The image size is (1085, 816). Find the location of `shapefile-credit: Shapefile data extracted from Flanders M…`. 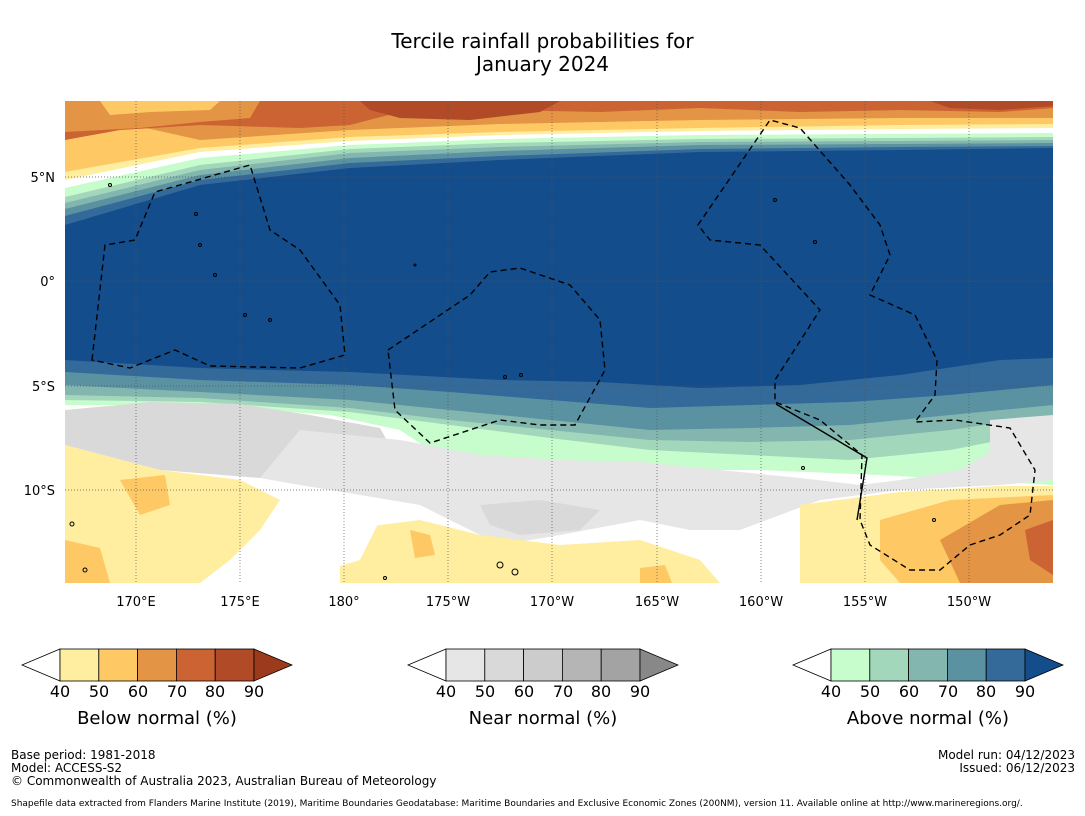

shapefile-credit: Shapefile data extracted from Flanders M… is located at coordinates (517, 804).